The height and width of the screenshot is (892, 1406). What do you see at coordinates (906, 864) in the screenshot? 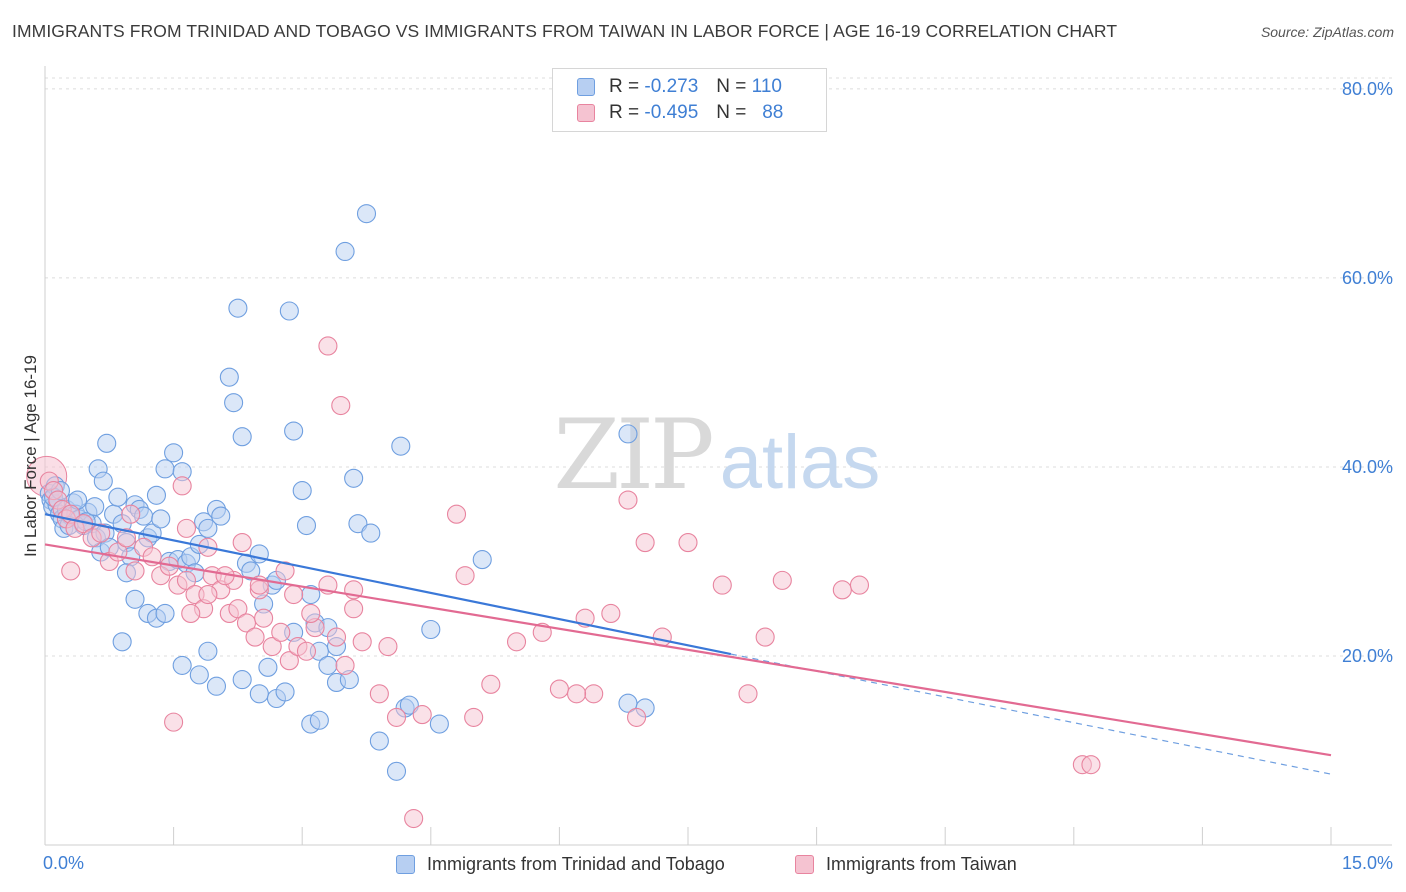
I see `bottom-legend-taiwan: Immigrants from Taiwan` at bounding box center [906, 864].